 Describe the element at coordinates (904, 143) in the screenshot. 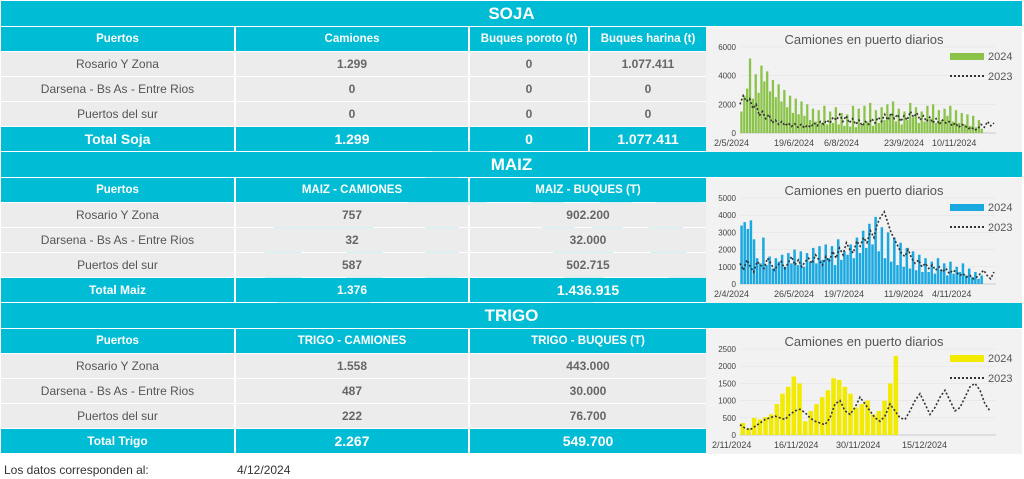

I see `x-tick-label: 23/9/2024` at that location.